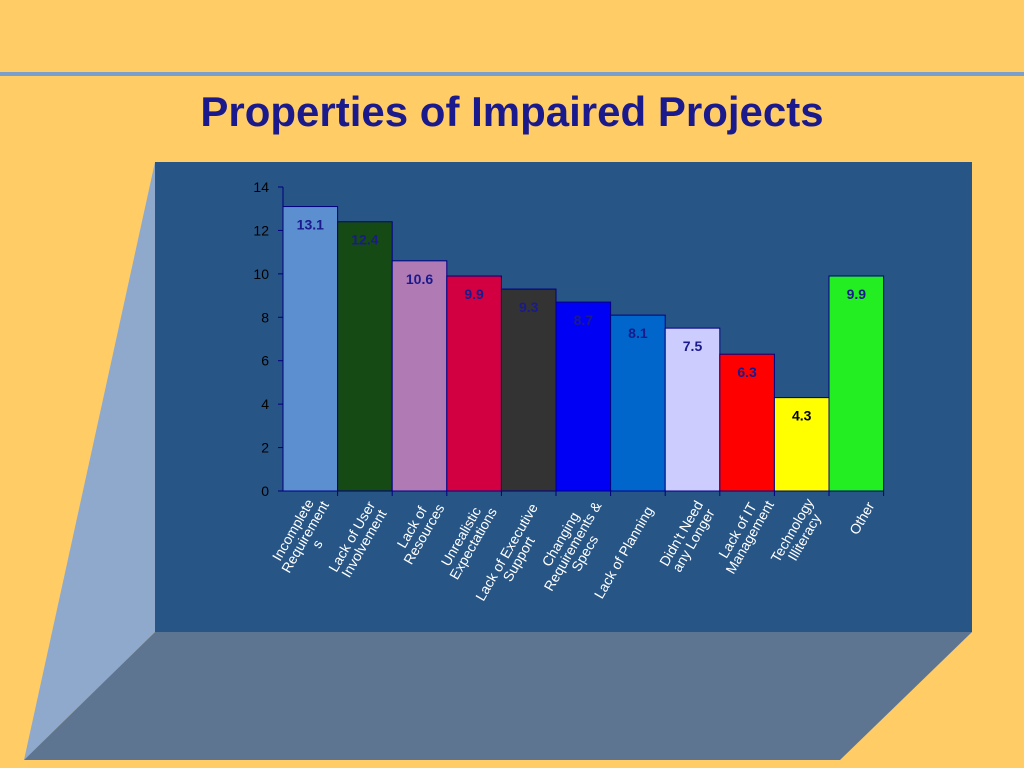 The width and height of the screenshot is (1024, 768). What do you see at coordinates (310, 225) in the screenshot?
I see `data-label: 13.1` at bounding box center [310, 225].